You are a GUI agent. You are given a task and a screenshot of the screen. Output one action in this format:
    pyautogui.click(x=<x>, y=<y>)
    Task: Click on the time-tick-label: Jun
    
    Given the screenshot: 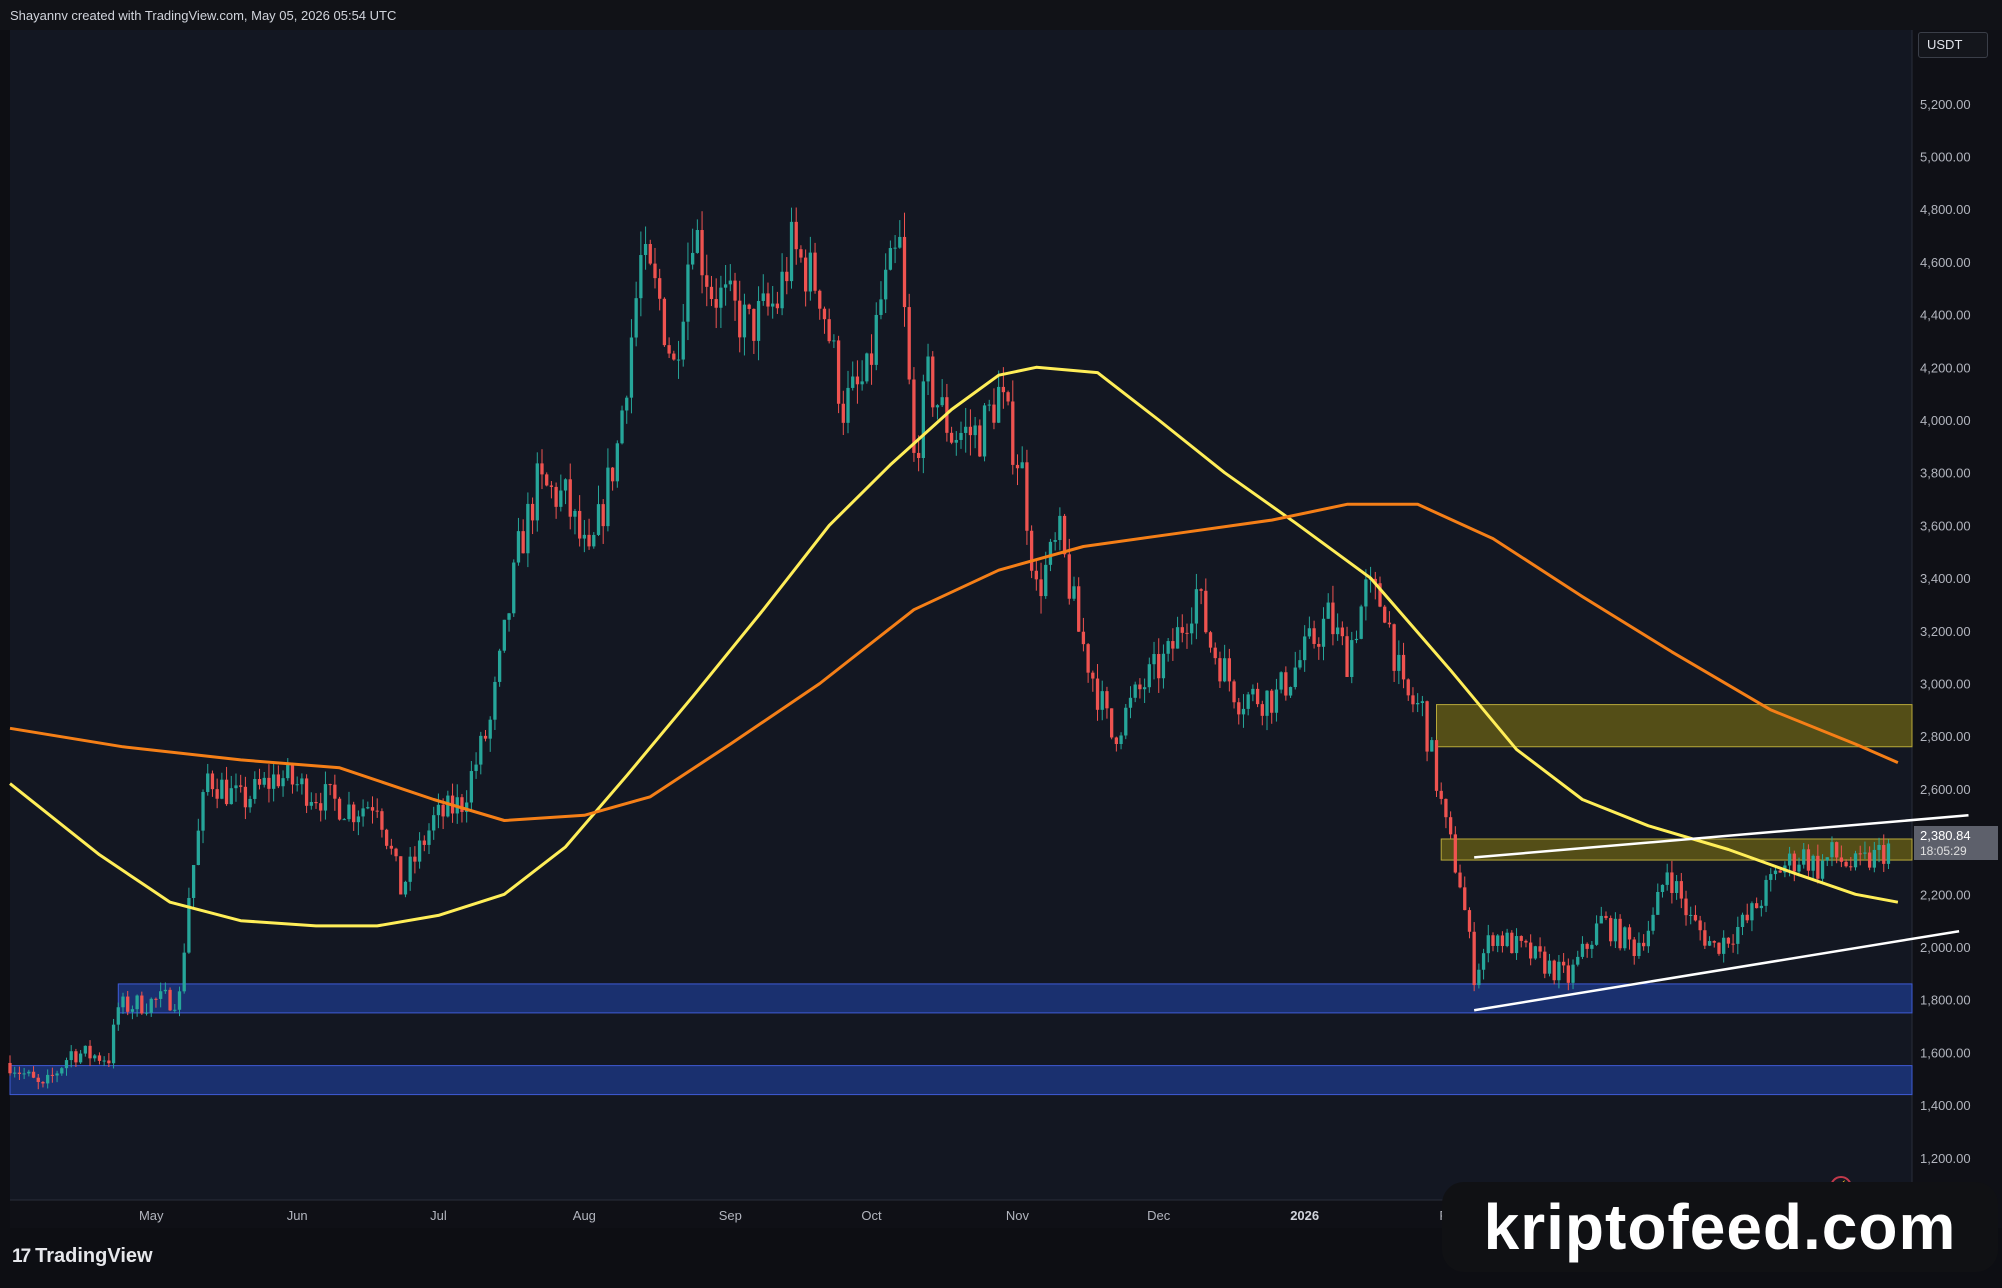 What is the action you would take?
    pyautogui.click(x=297, y=1215)
    